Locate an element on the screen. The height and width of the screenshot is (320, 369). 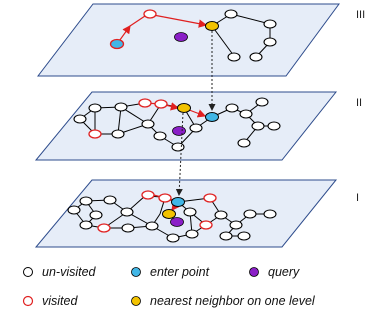
query-marker-icon is located at coordinates (254, 272).